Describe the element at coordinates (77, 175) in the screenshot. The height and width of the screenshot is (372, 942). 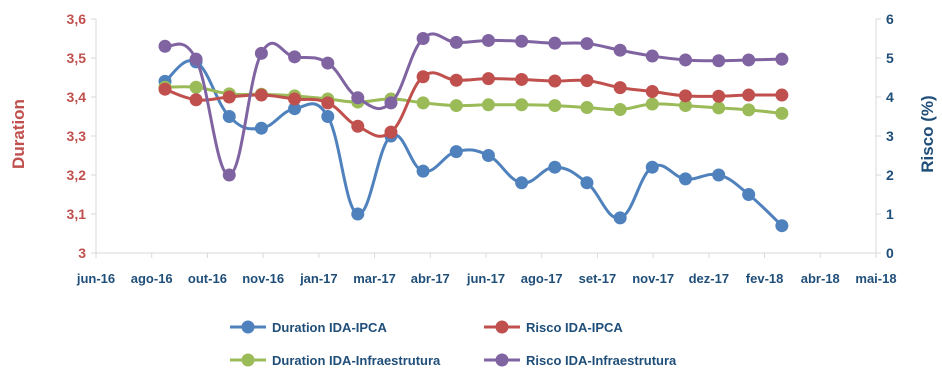
I see `left-tick-label: 3,2` at that location.